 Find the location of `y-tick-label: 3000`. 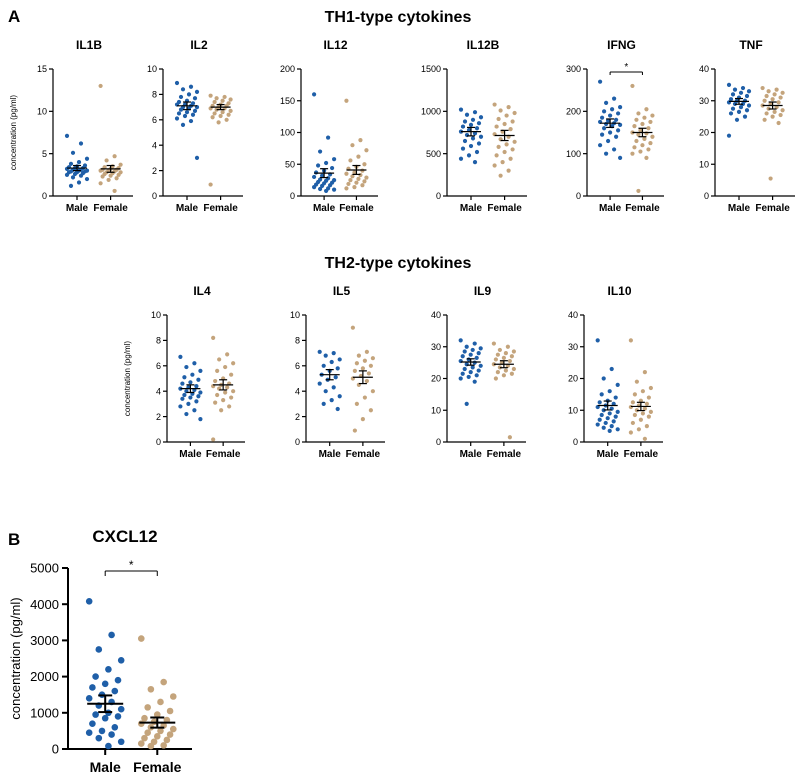

y-tick-label: 3000 is located at coordinates (44, 640).